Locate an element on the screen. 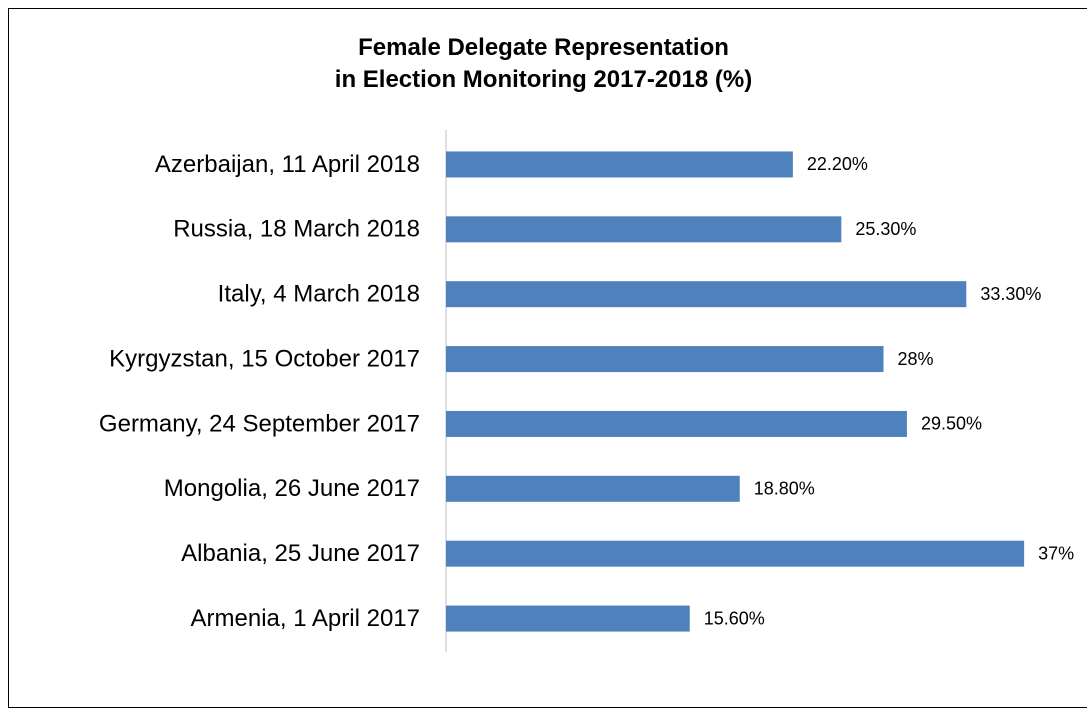 Image resolution: width=1087 pixels, height=708 pixels. data-label: 15.60% is located at coordinates (734, 618).